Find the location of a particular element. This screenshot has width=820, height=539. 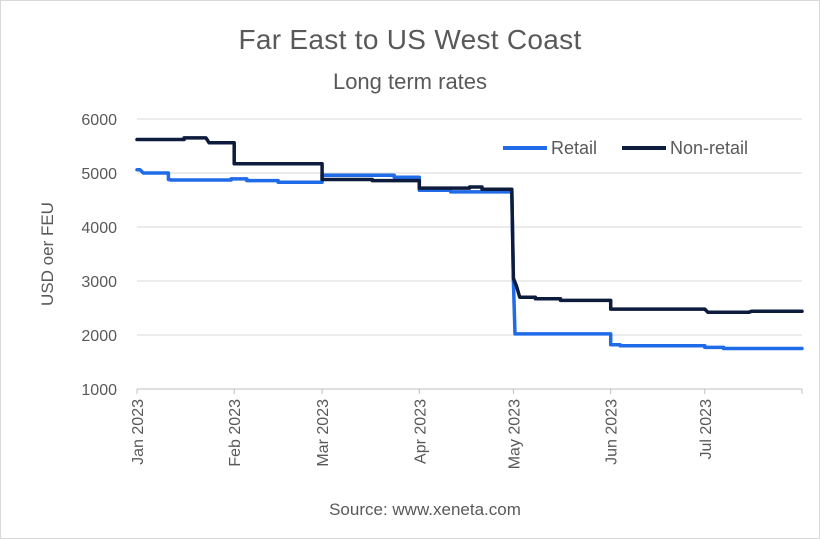

x-tick-label: Feb 2023 is located at coordinates (235, 433).